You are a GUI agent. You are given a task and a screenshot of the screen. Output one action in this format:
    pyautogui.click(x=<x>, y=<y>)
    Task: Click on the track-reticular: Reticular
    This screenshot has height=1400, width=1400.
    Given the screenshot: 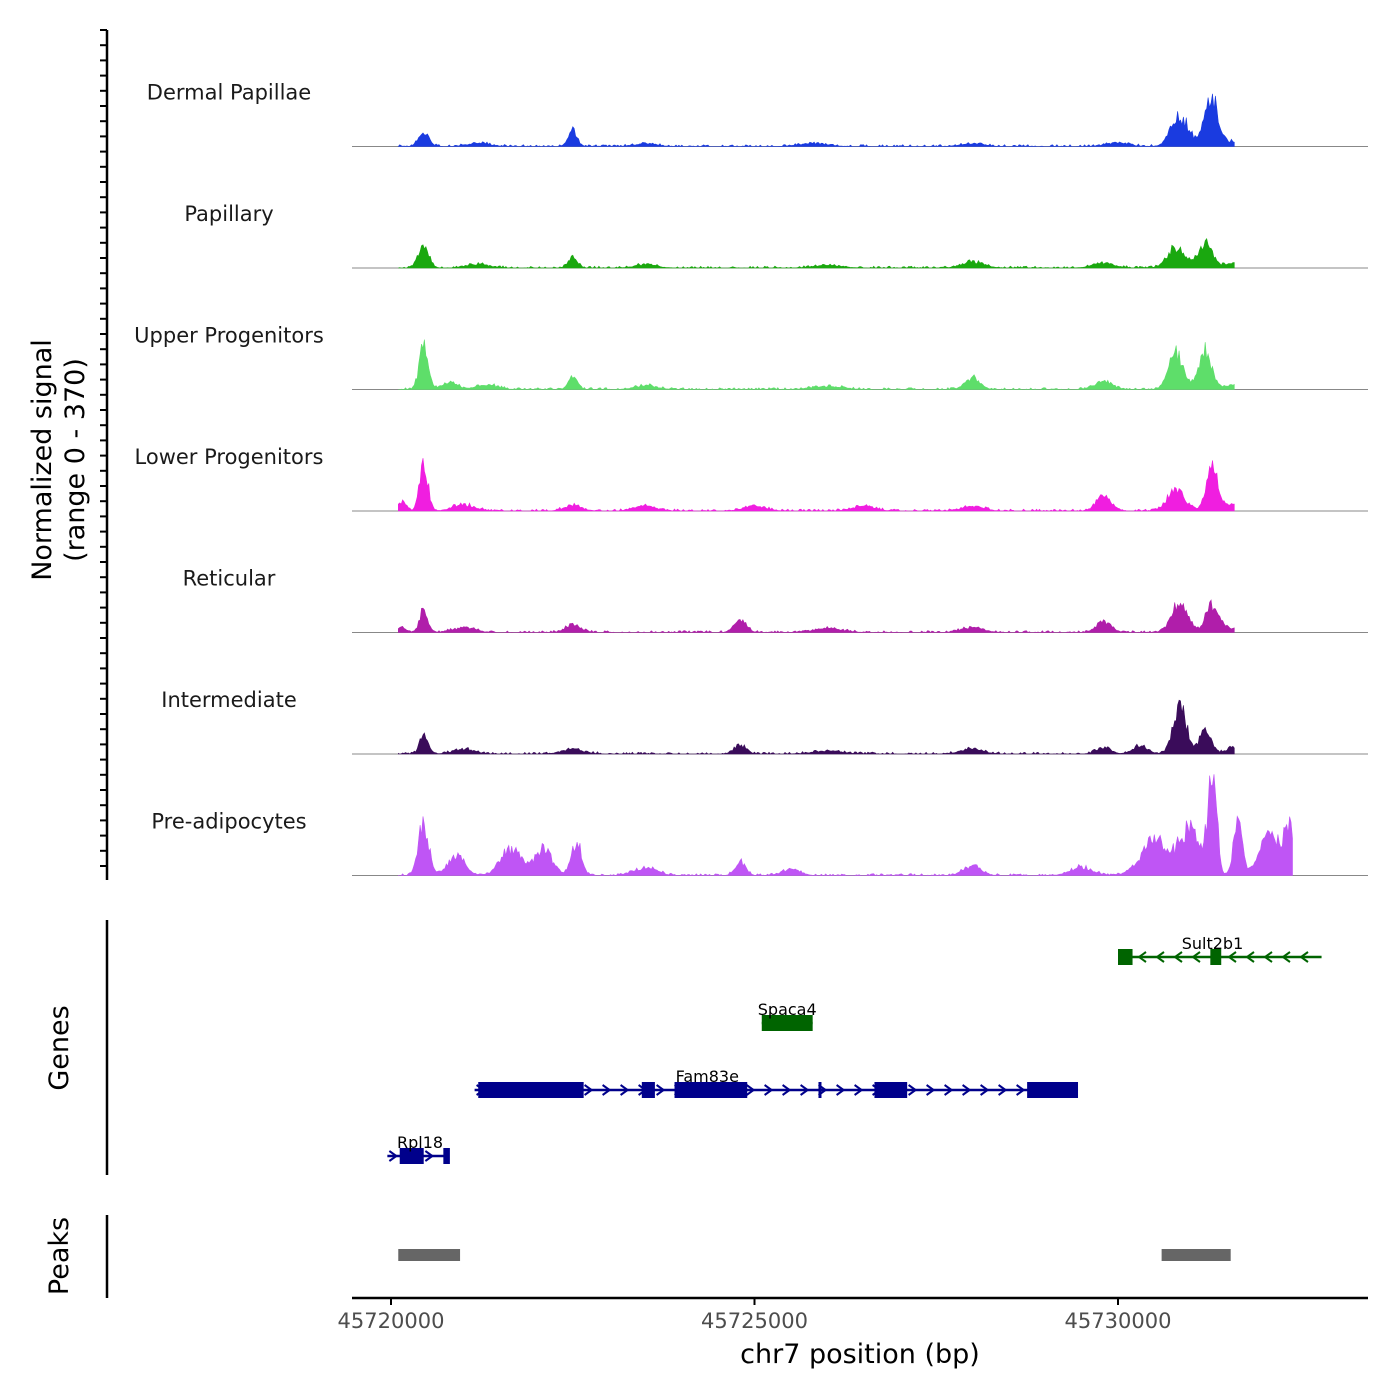 What is the action you would take?
    pyautogui.click(x=775, y=600)
    